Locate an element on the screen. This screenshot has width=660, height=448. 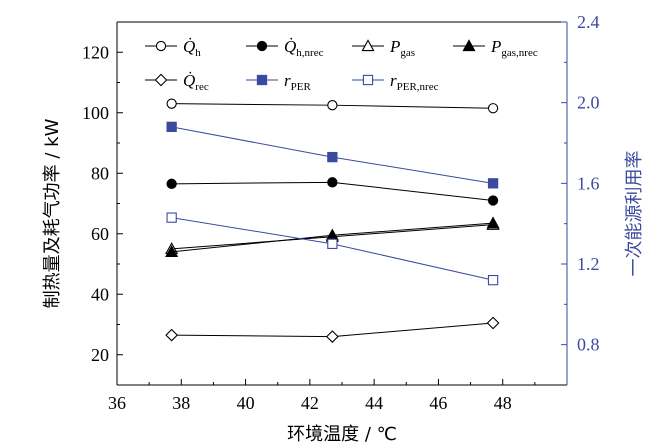
y-left-tick-label: 80 is located at coordinates (100, 173).